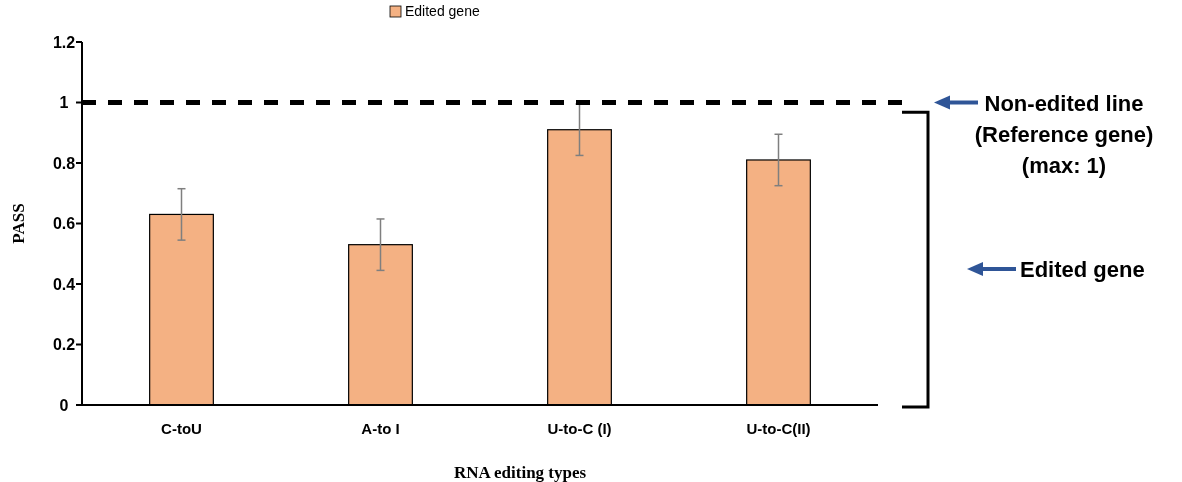 The height and width of the screenshot is (482, 1182). I want to click on y-tick-label: 0.4, so click(64, 284).